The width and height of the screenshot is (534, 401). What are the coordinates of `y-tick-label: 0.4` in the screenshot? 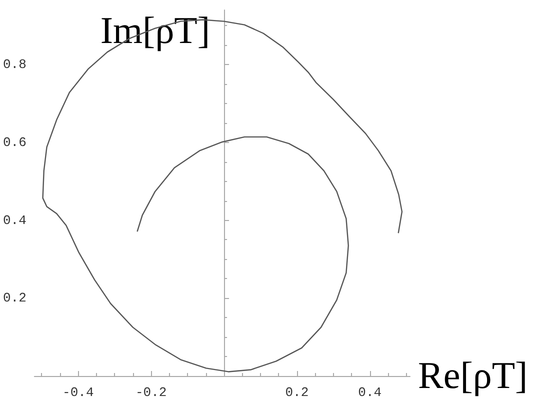 It's located at (15, 220).